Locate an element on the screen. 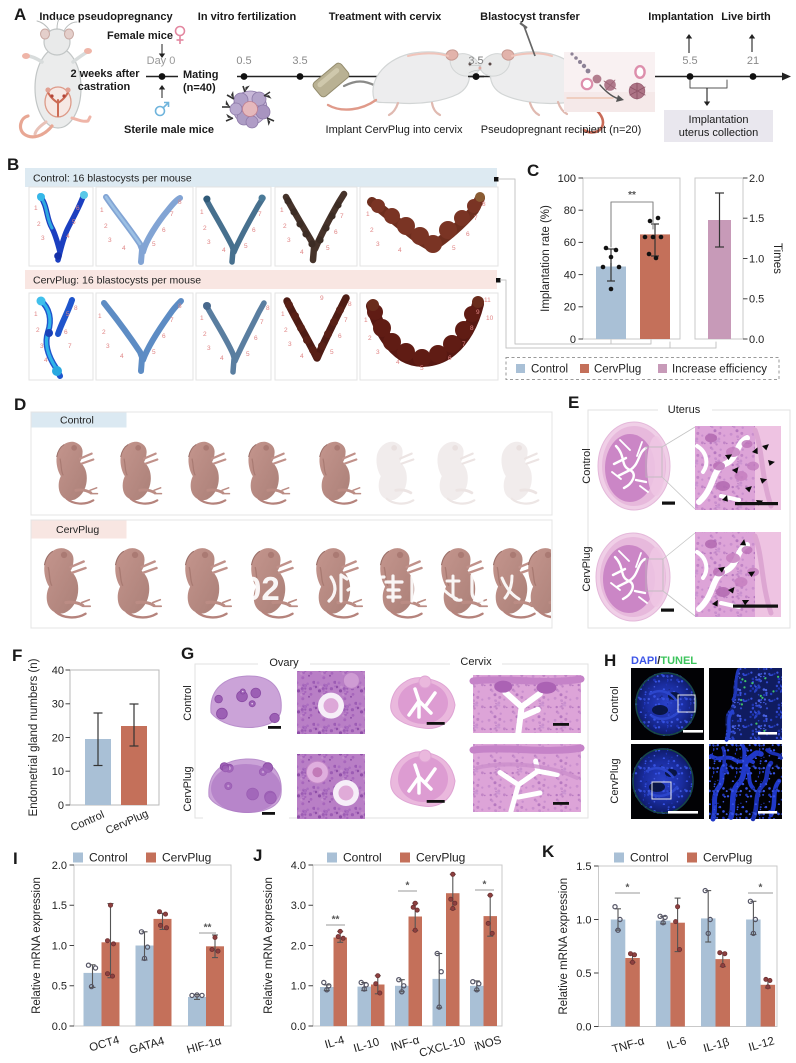 This screenshot has width=796, height=1063. svg-text: 0 is located at coordinates (61, 806).